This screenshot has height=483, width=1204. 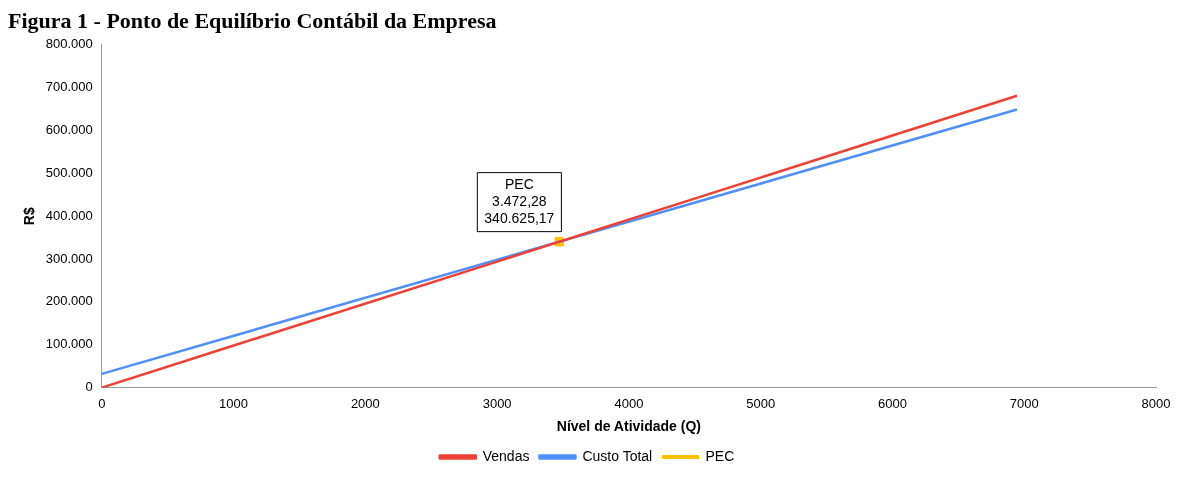 I want to click on y-tick-label: 300.000, so click(x=69, y=258).